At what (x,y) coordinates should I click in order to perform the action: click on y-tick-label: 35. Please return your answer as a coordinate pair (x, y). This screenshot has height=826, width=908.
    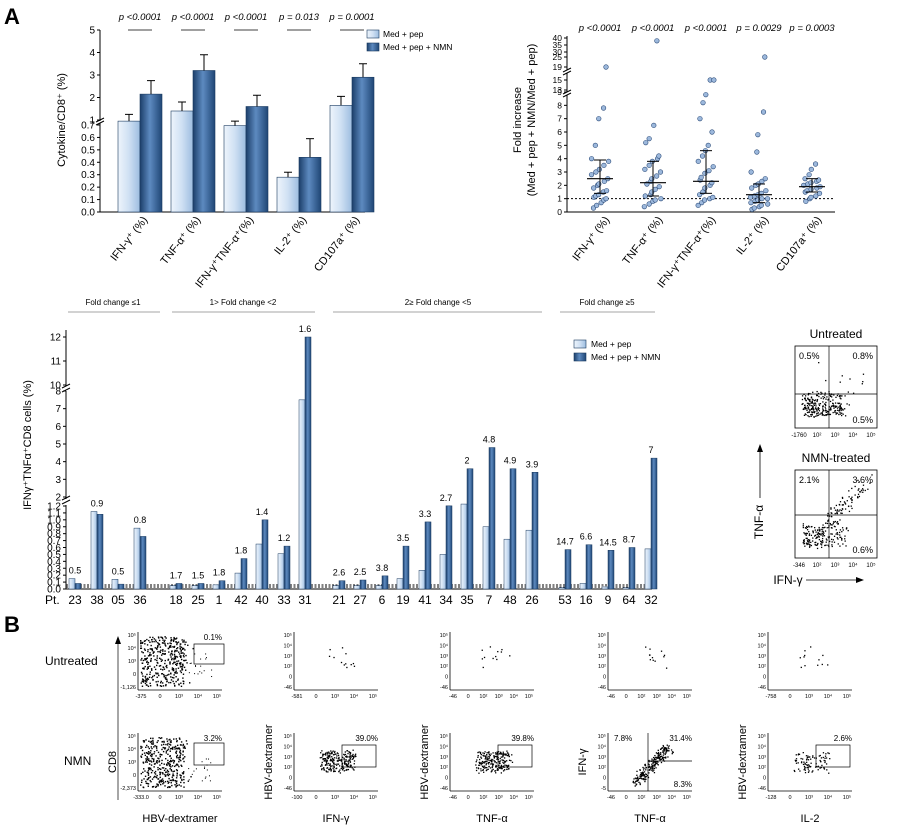
    Looking at the image, I should click on (558, 45).